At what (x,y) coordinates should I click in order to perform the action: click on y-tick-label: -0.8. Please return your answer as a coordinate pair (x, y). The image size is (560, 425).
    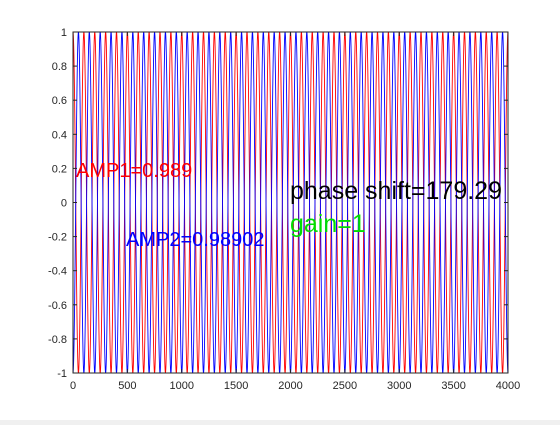
    Looking at the image, I should click on (57, 340).